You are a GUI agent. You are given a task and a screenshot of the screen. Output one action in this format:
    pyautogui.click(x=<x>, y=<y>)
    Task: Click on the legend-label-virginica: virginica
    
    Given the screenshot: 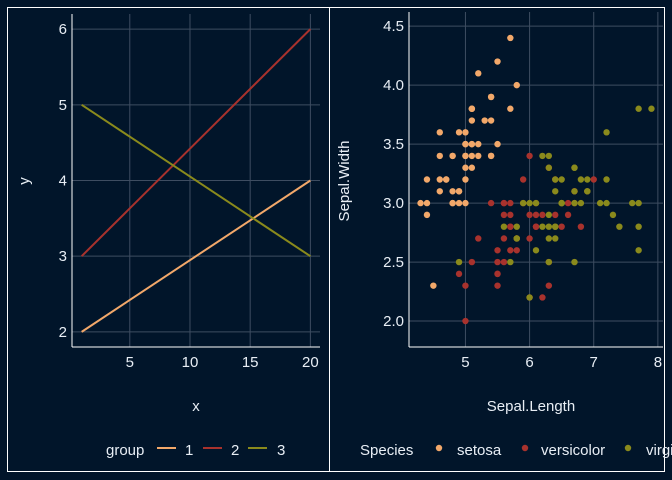 What is the action you would take?
    pyautogui.click(x=659, y=450)
    